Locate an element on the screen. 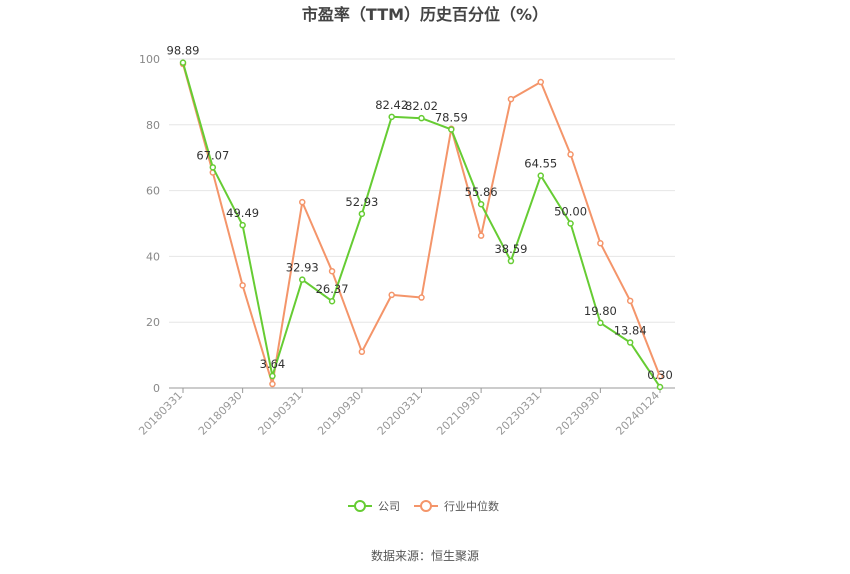  y-tick-label: 60 is located at coordinates (153, 191).